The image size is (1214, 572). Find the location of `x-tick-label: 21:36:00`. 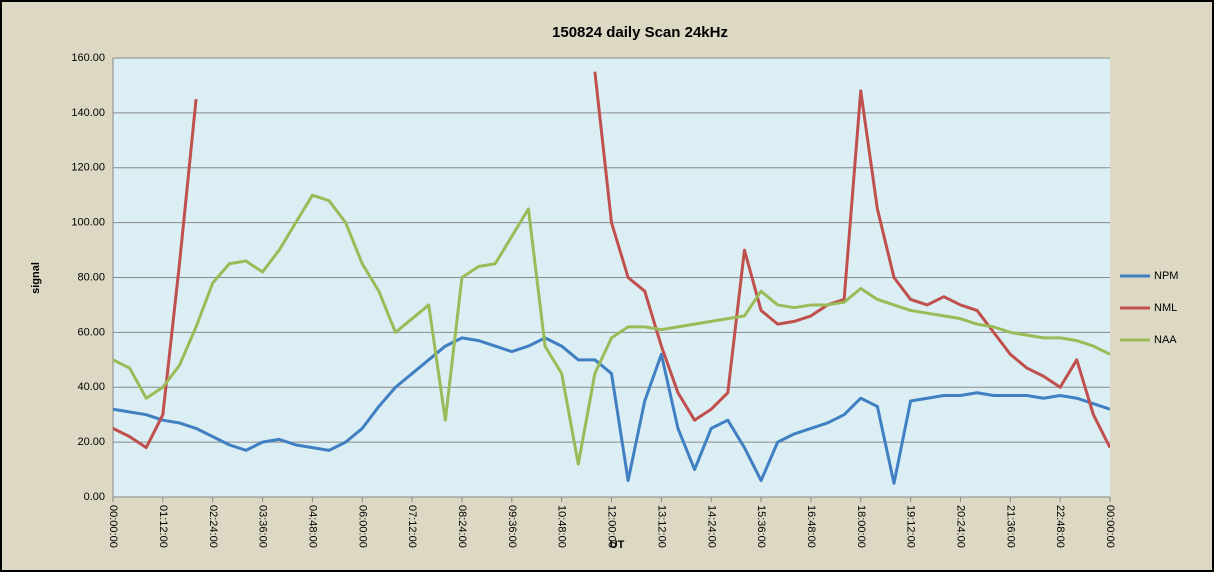

x-tick-label: 21:36:00 is located at coordinates (1010, 526).